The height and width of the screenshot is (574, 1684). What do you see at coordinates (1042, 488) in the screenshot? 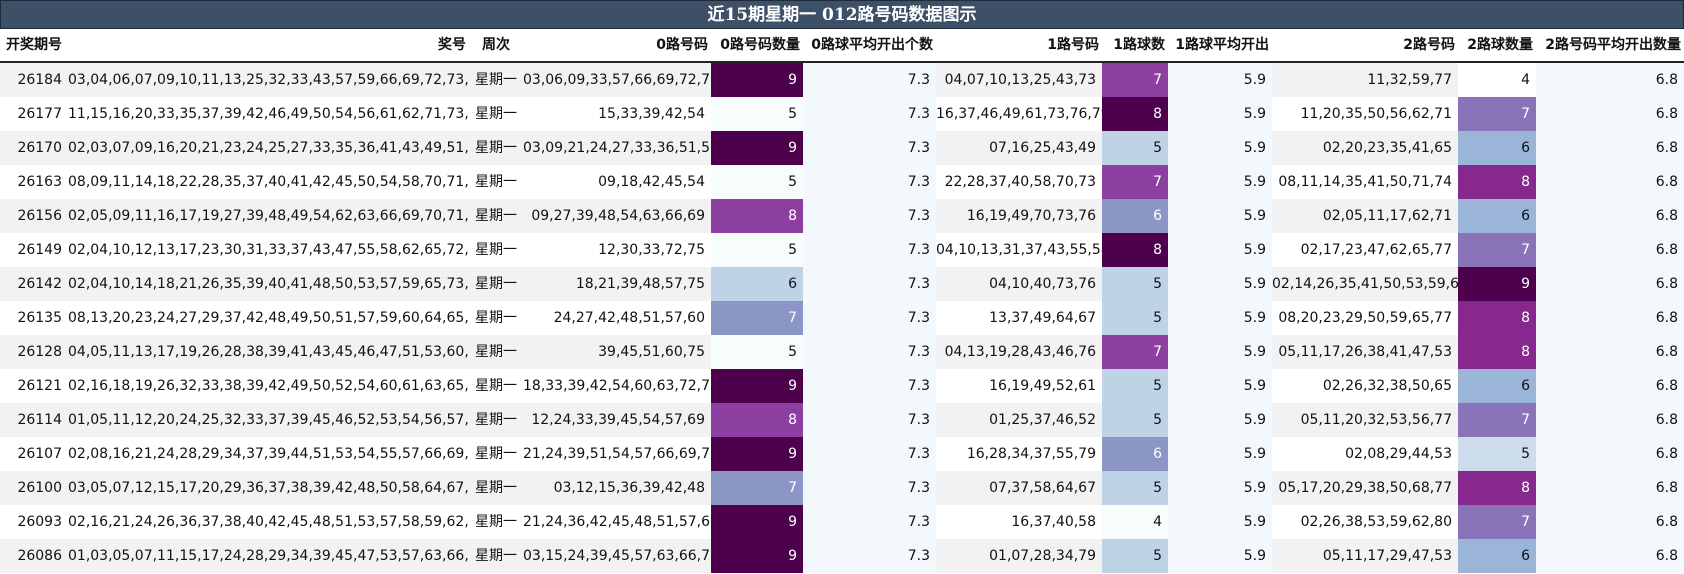
I see `route1-numbers-cell: 07,37,58,64,67` at bounding box center [1042, 488].